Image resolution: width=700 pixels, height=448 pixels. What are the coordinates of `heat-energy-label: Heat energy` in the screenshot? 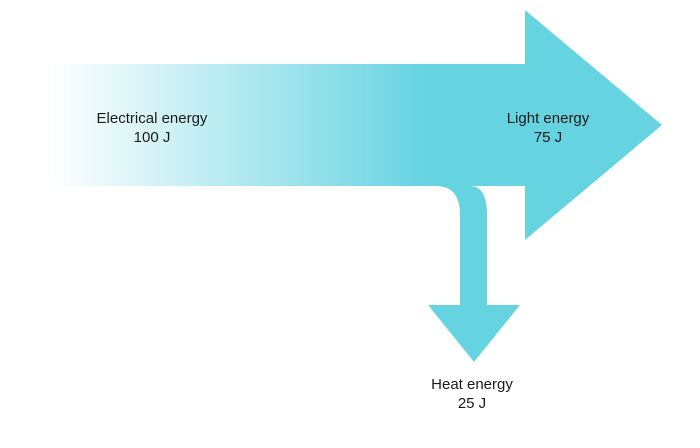 It's located at (472, 384).